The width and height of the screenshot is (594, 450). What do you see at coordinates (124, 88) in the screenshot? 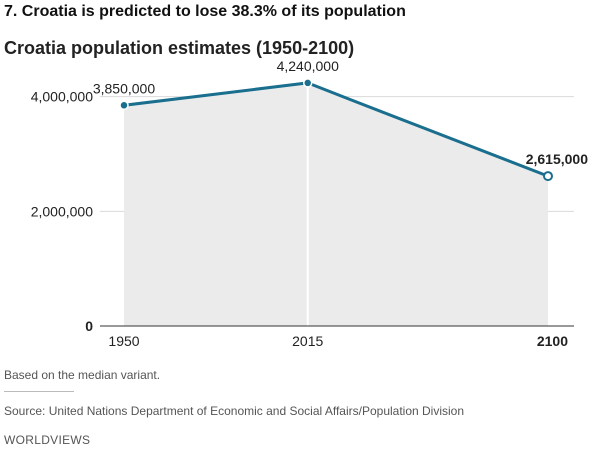
I see `data-value-label: 3,850,000` at bounding box center [124, 88].